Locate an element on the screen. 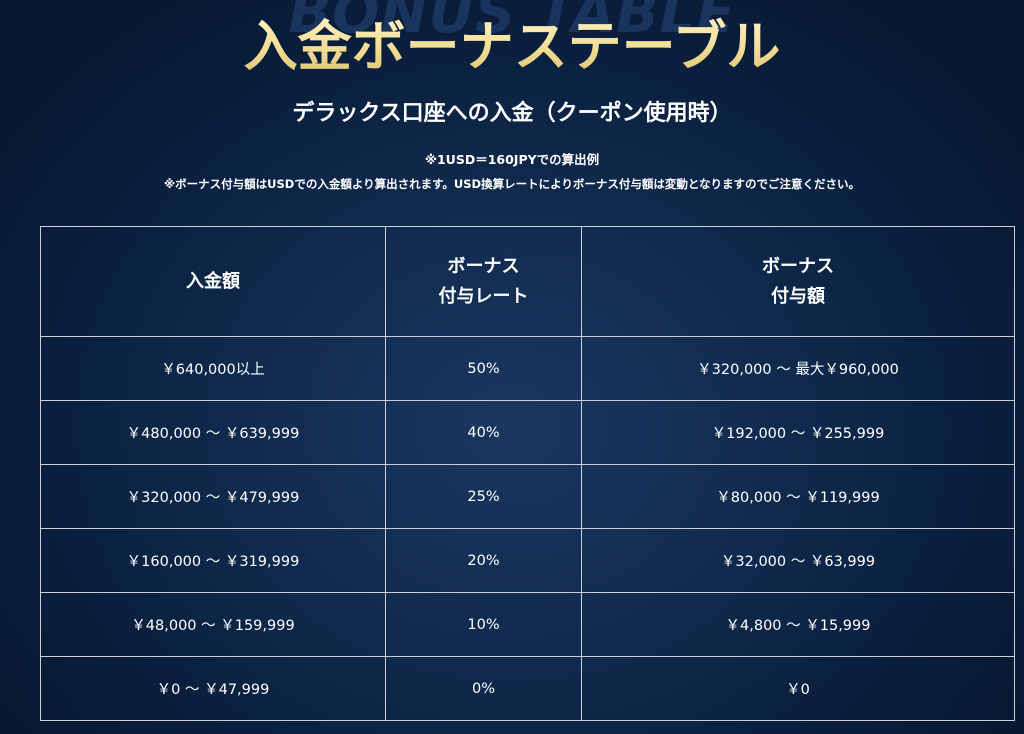 The height and width of the screenshot is (734, 1024). header-bonus-rate-line1: ボーナス is located at coordinates (483, 266).